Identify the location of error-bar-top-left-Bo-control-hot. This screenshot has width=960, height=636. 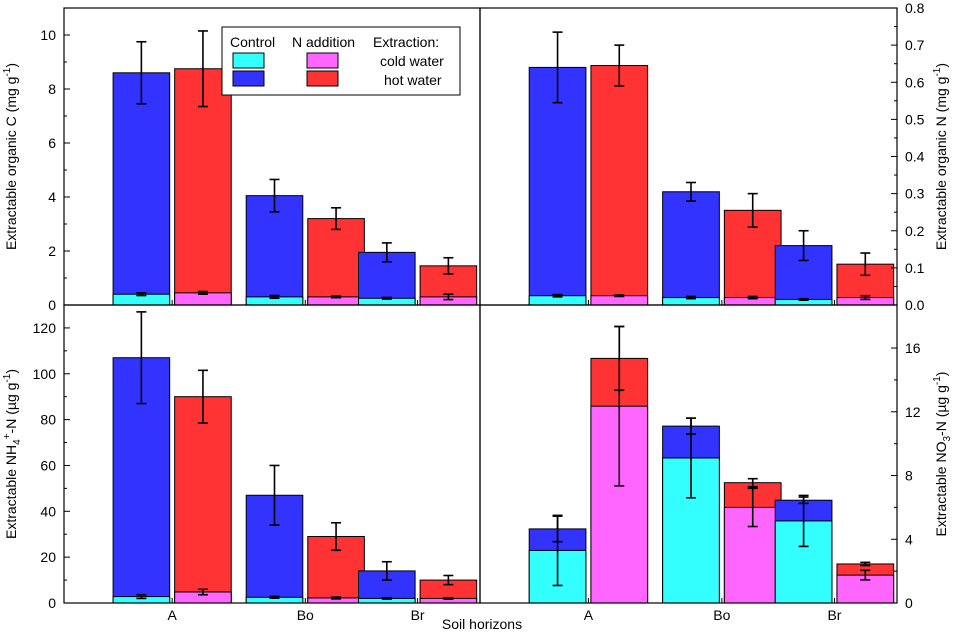
(274, 195).